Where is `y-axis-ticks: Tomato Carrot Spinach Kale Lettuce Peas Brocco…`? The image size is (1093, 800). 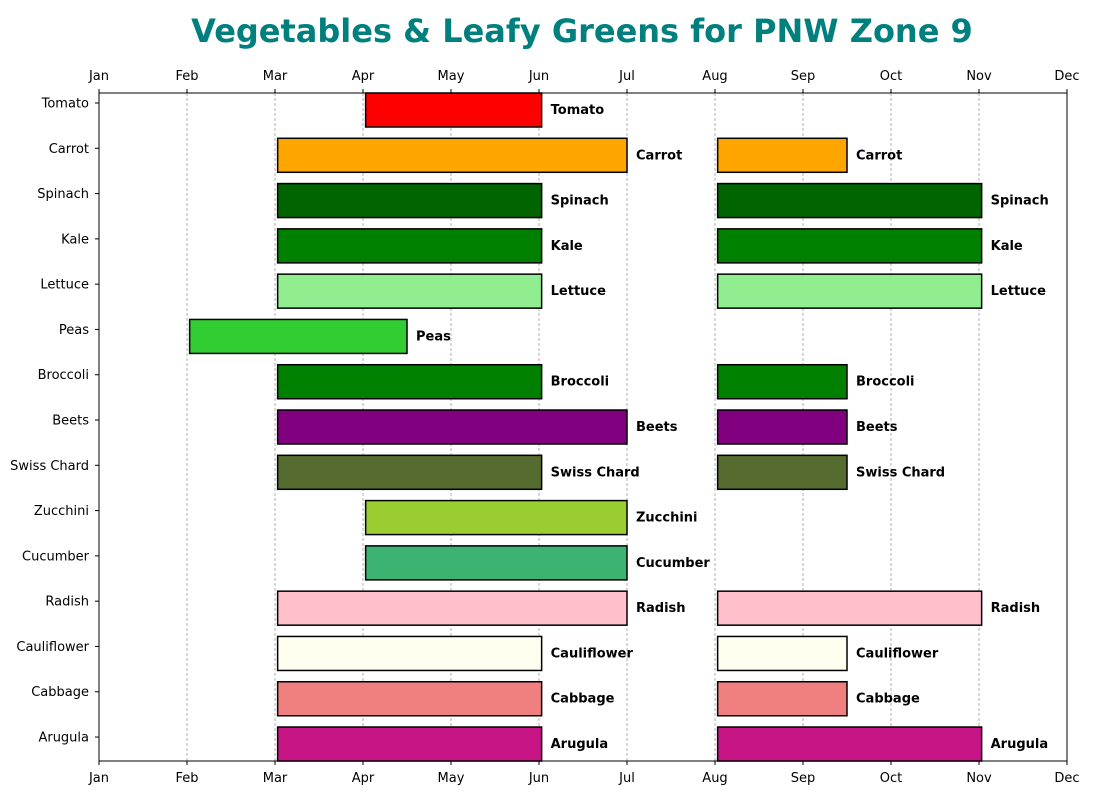
y-axis-ticks: Tomato Carrot Spinach Kale Lettuce Peas Brocco… is located at coordinates (54, 421).